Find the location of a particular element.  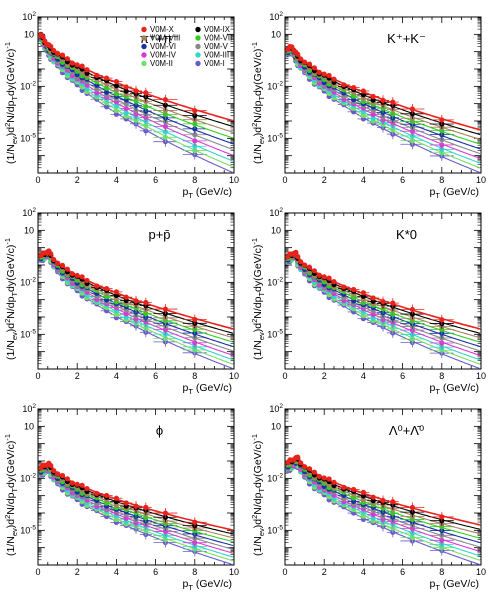

legend-label: V0M-X is located at coordinates (162, 29).